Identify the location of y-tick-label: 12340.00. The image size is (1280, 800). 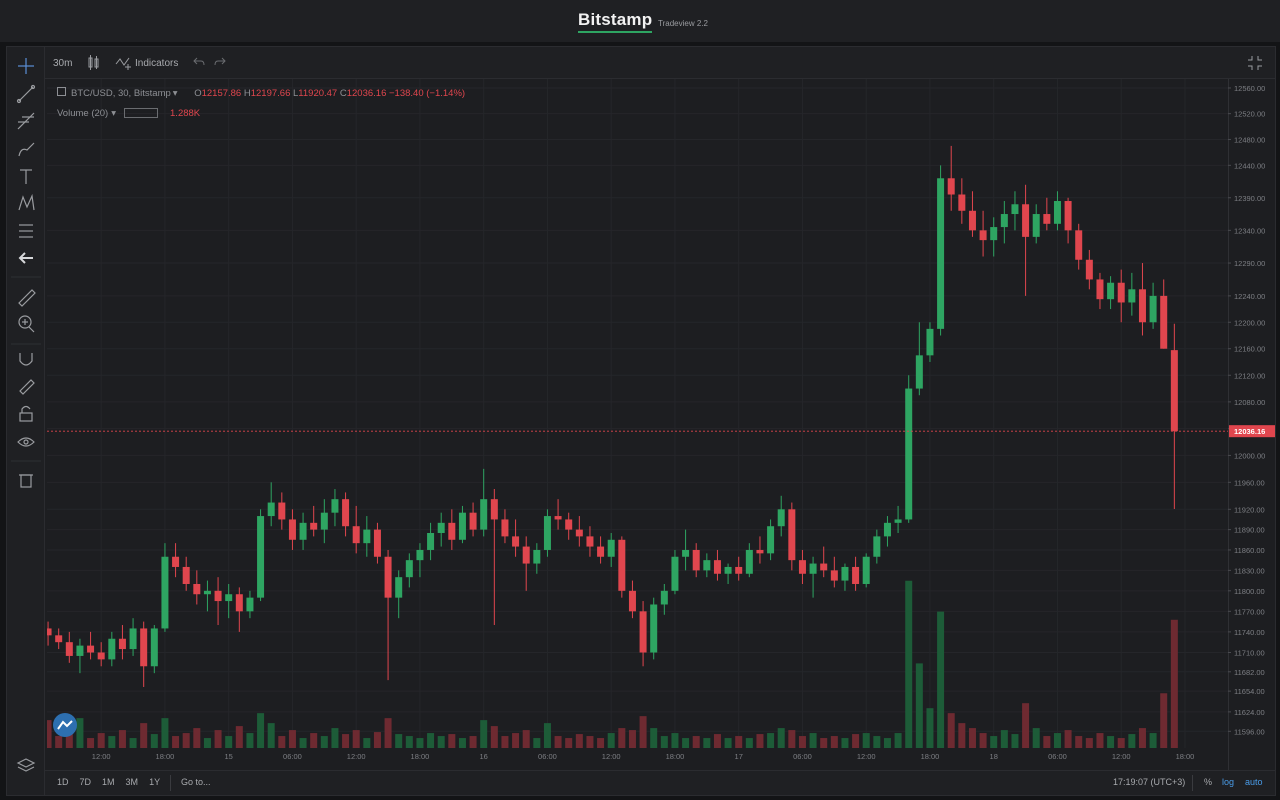
(1249, 230).